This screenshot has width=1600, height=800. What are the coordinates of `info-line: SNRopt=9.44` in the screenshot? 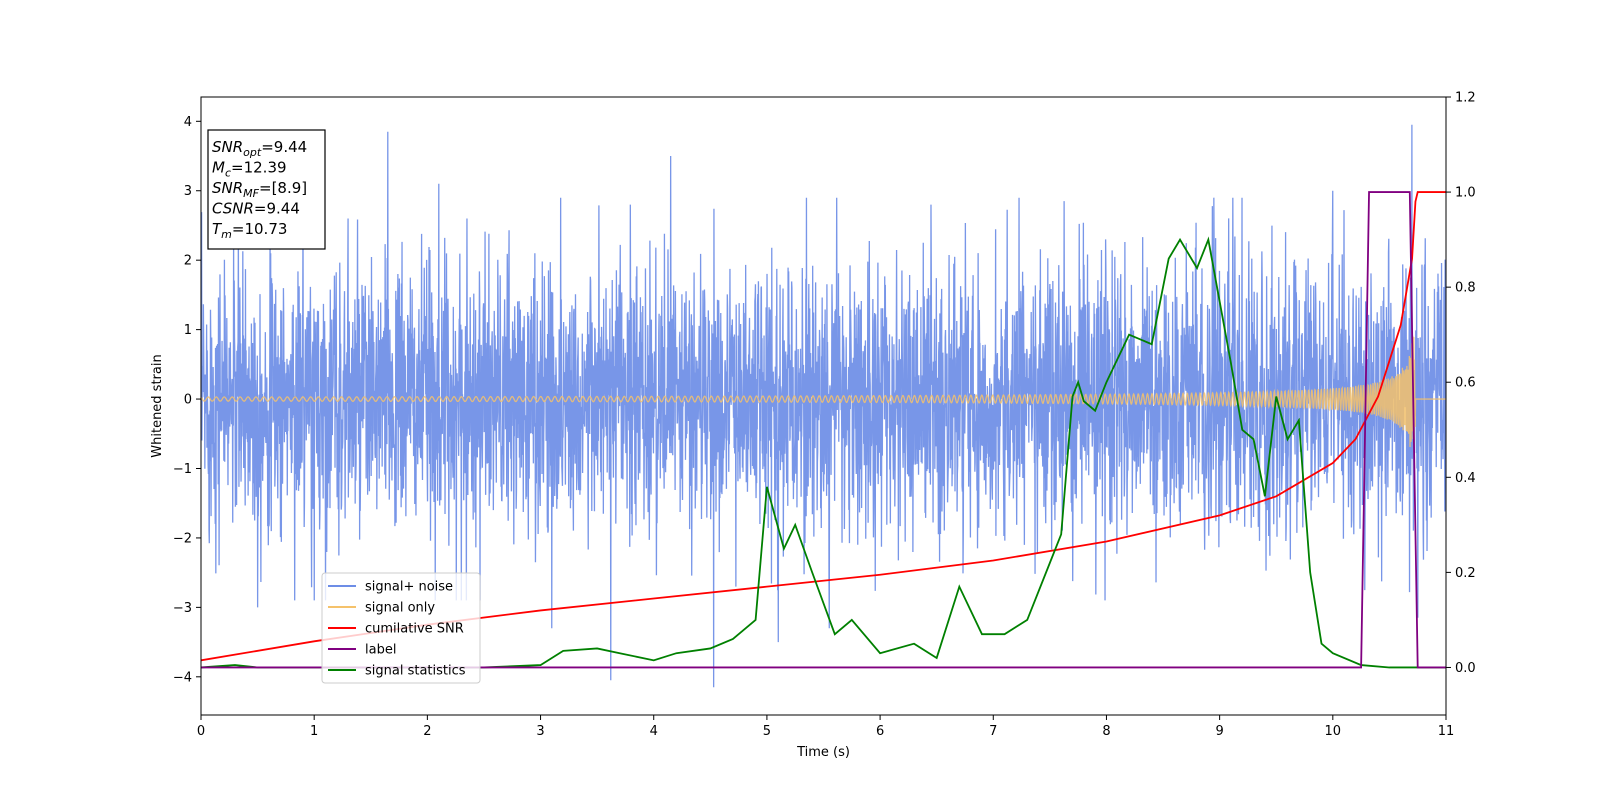 It's located at (259, 148).